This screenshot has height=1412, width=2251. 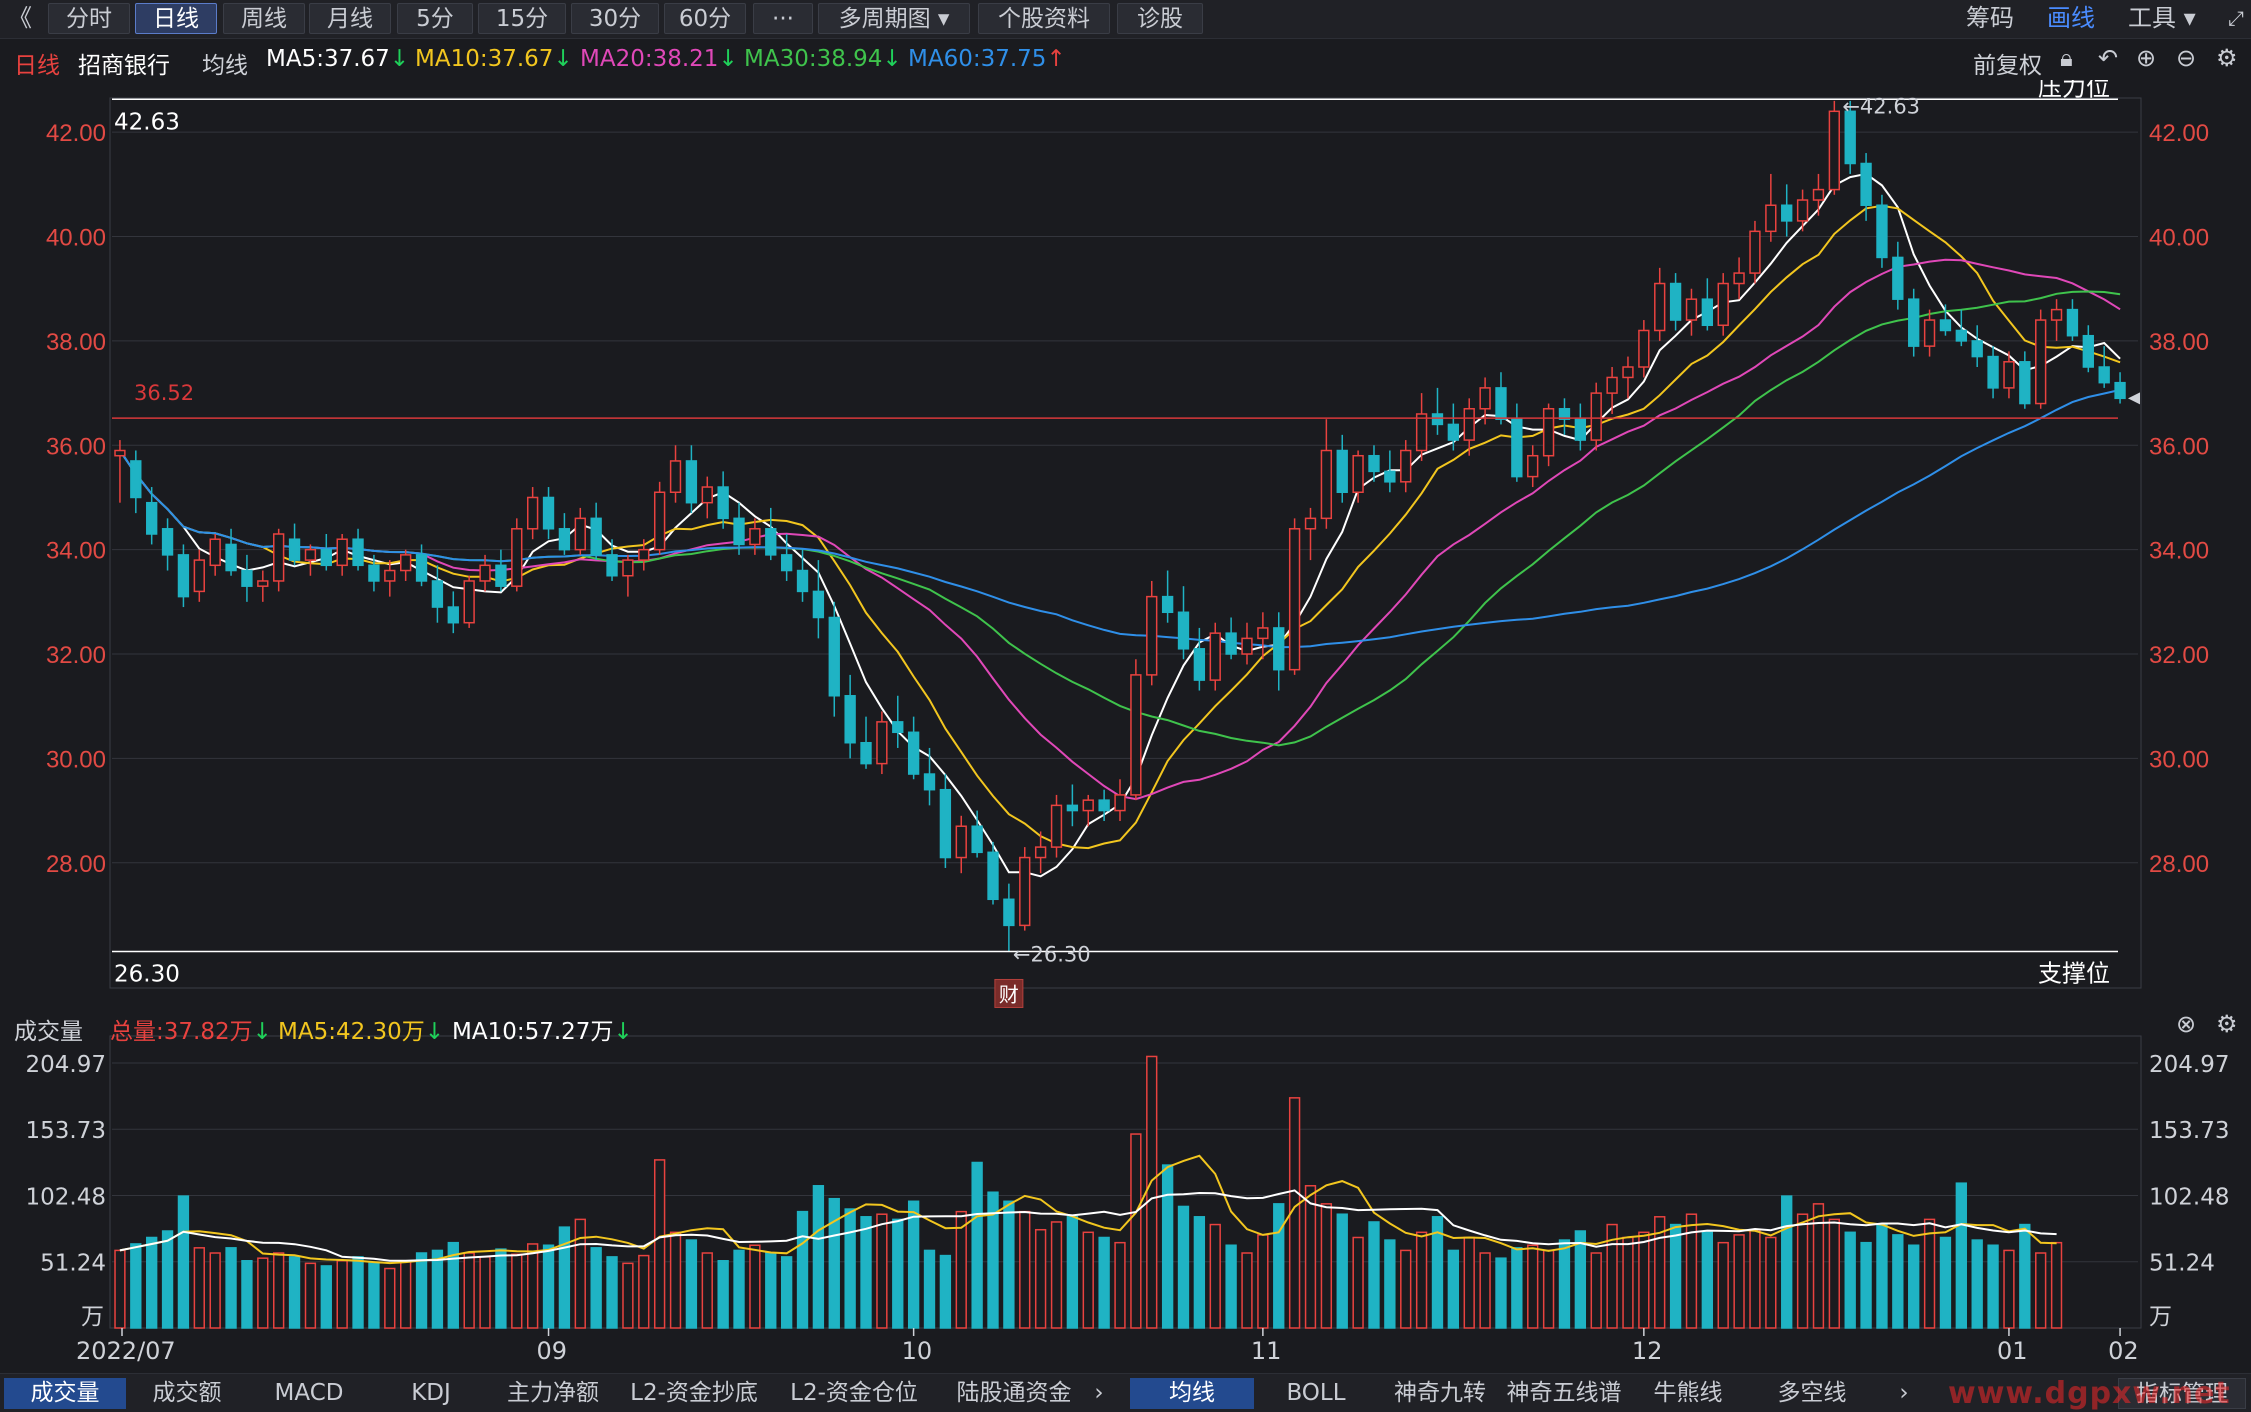 What do you see at coordinates (1564, 1393) in the screenshot?
I see `overlay-tab-3: 神奇五线谱` at bounding box center [1564, 1393].